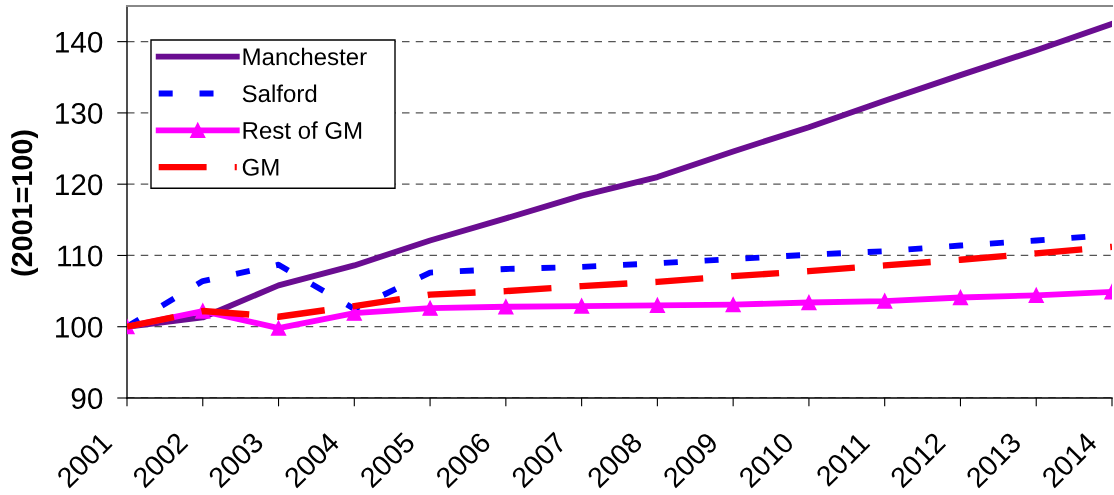 The image size is (1114, 495). Describe the element at coordinates (79, 113) in the screenshot. I see `y-tick-label: 130` at that location.